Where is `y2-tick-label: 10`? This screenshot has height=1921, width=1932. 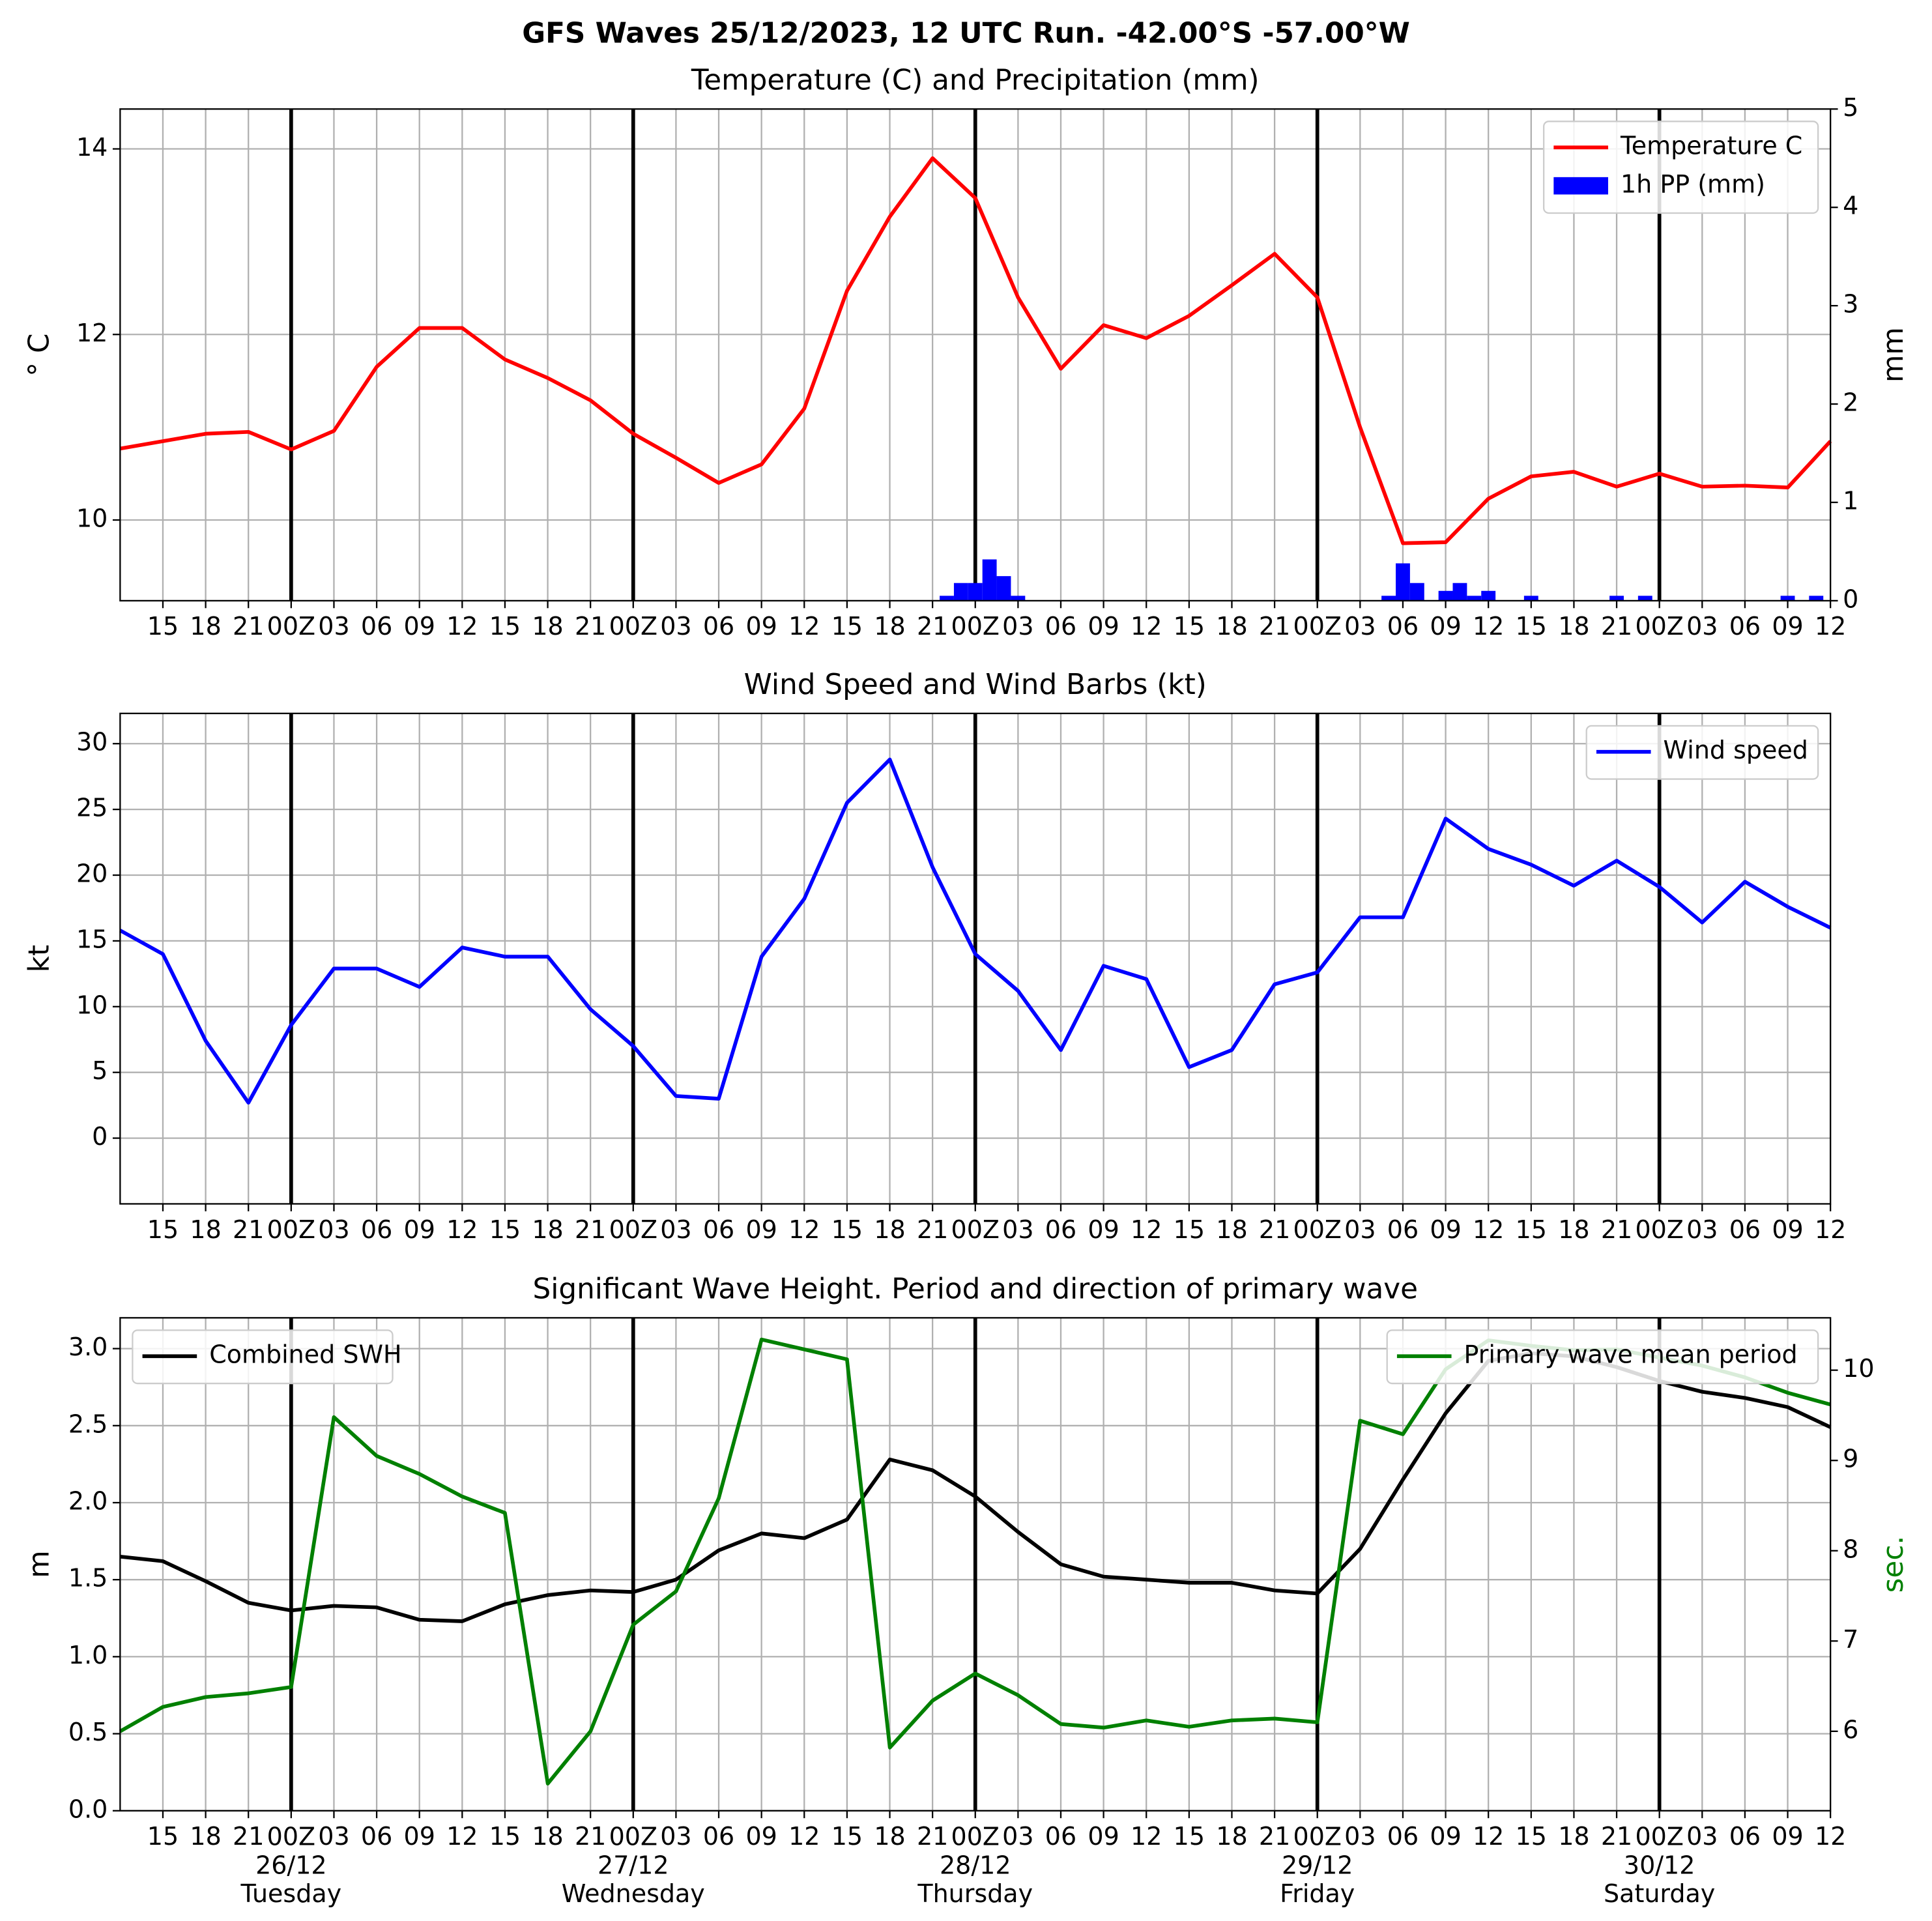 y2-tick-label: 10 is located at coordinates (1858, 1368).